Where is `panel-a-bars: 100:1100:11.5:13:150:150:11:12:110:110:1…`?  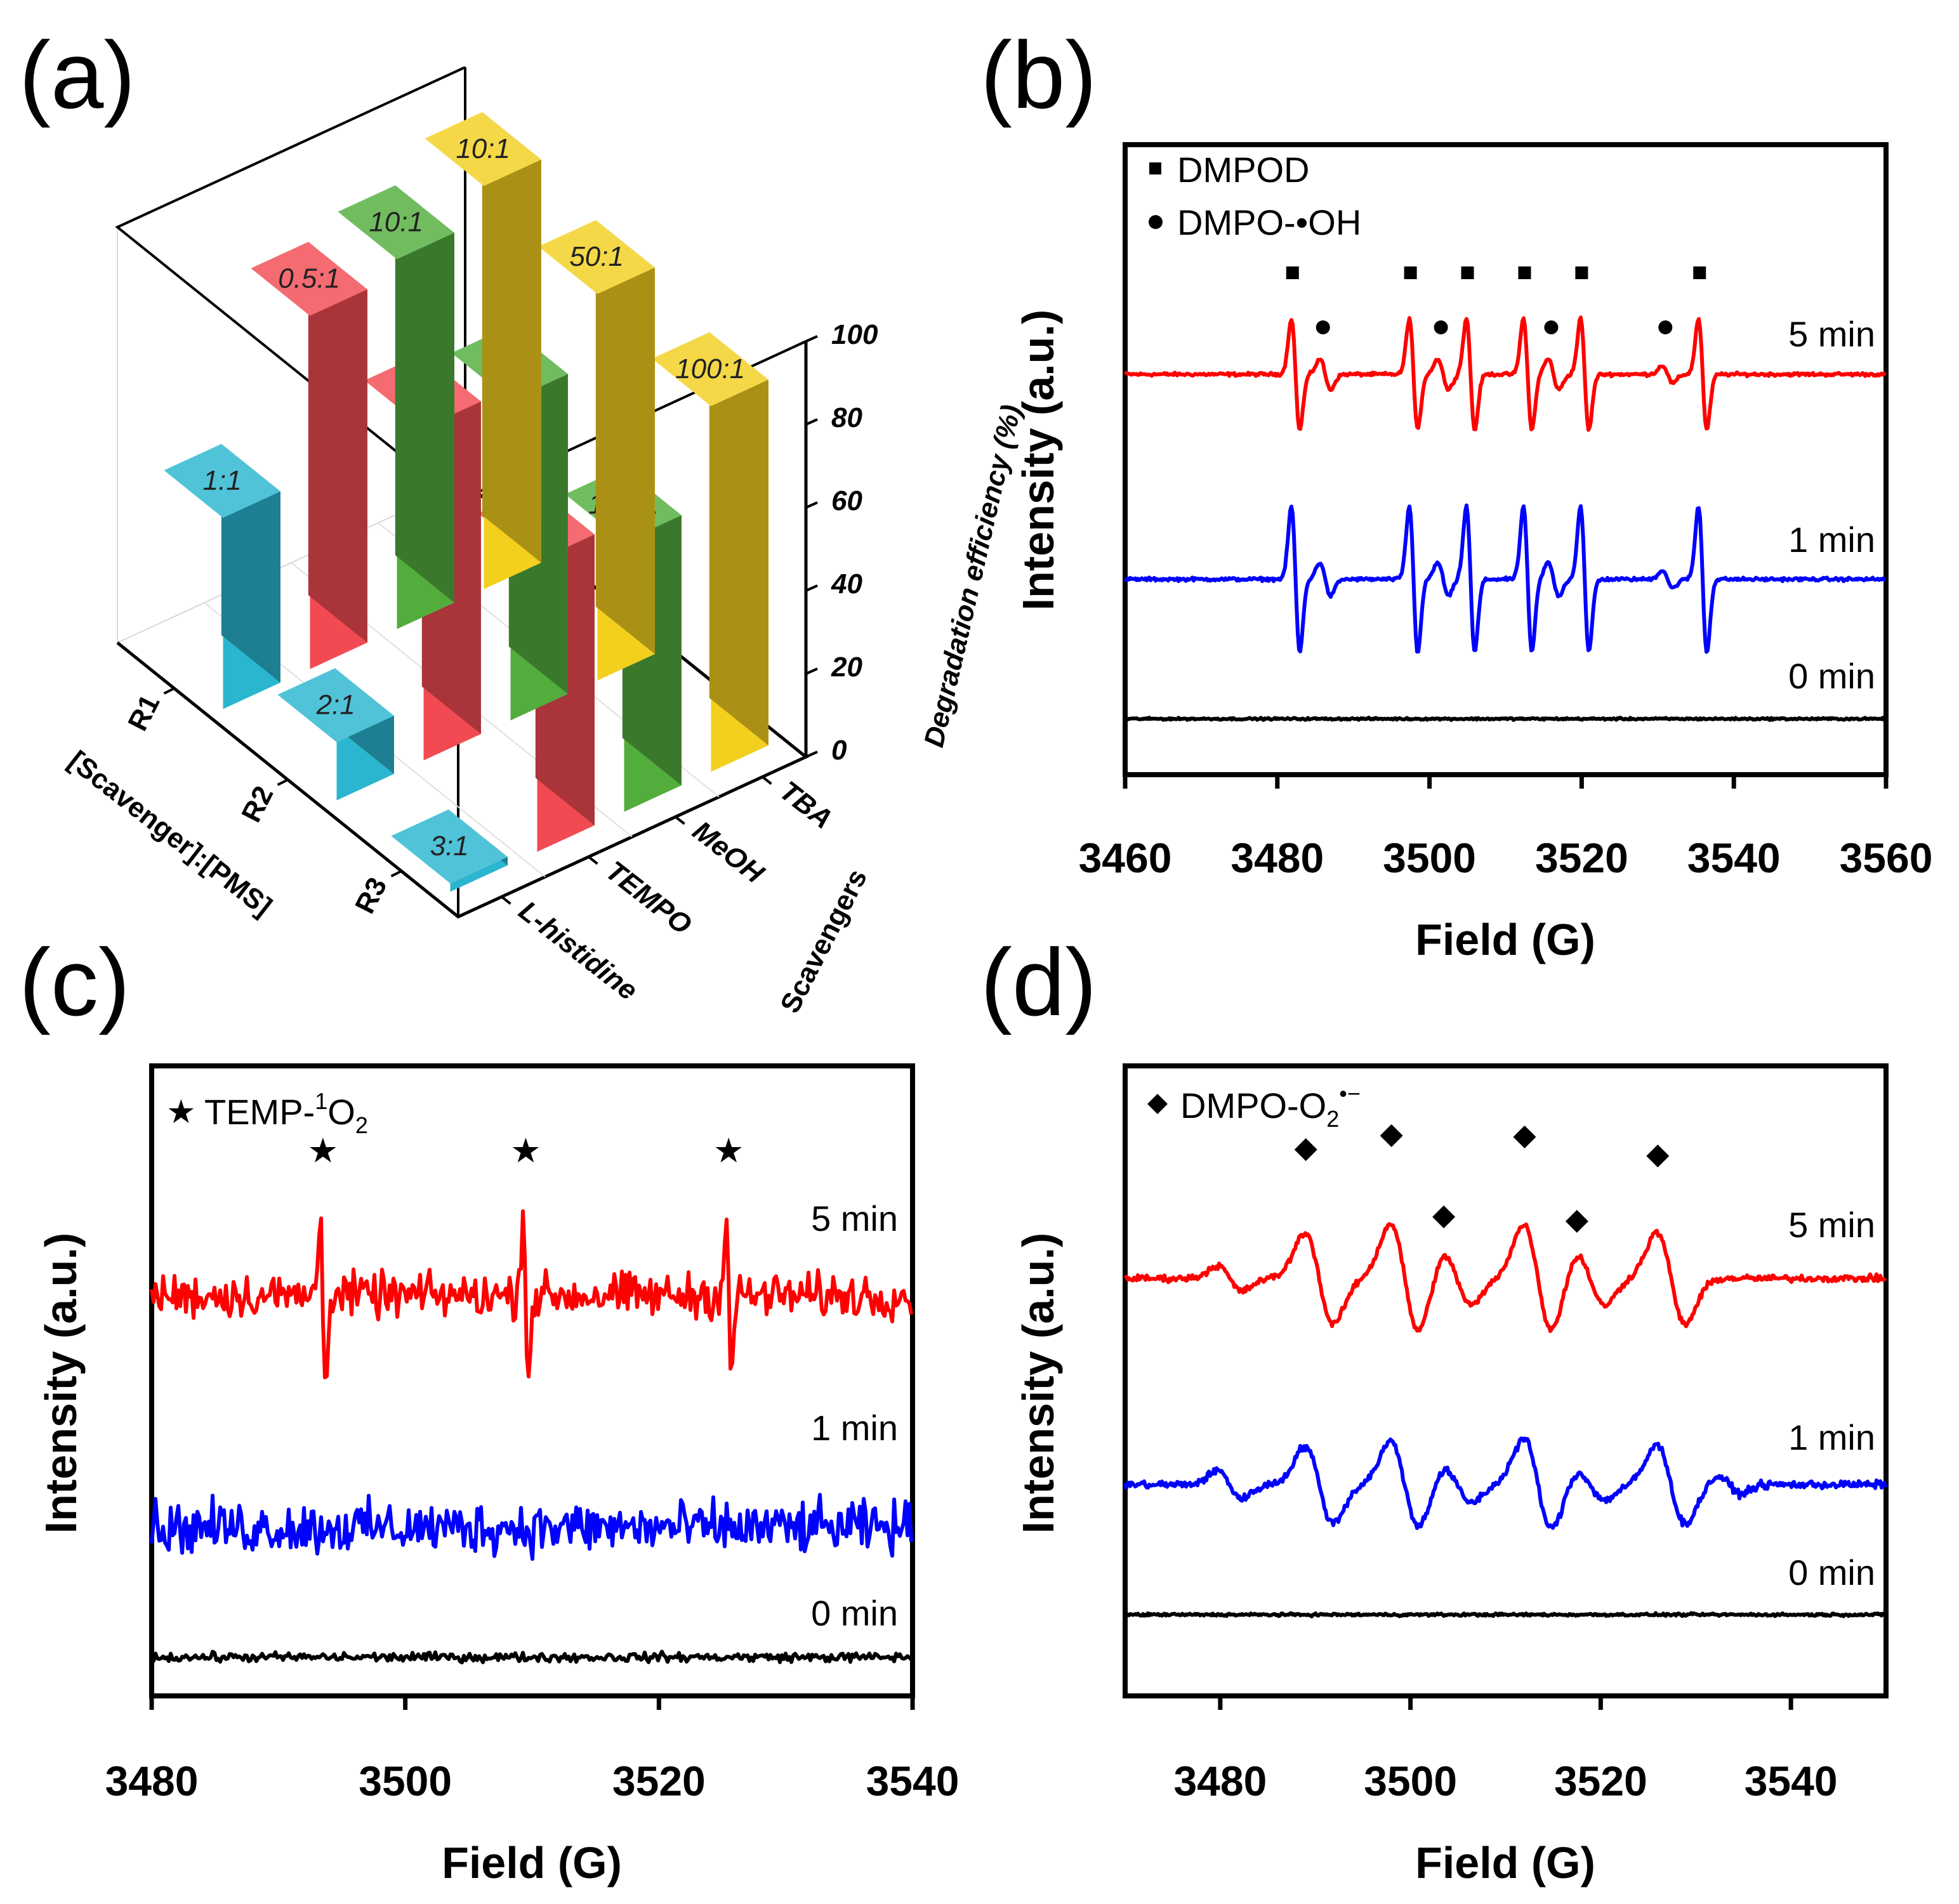 panel-a-bars: 100:1100:11.5:13:150:150:11:12:110:110:1… is located at coordinates (466, 502).